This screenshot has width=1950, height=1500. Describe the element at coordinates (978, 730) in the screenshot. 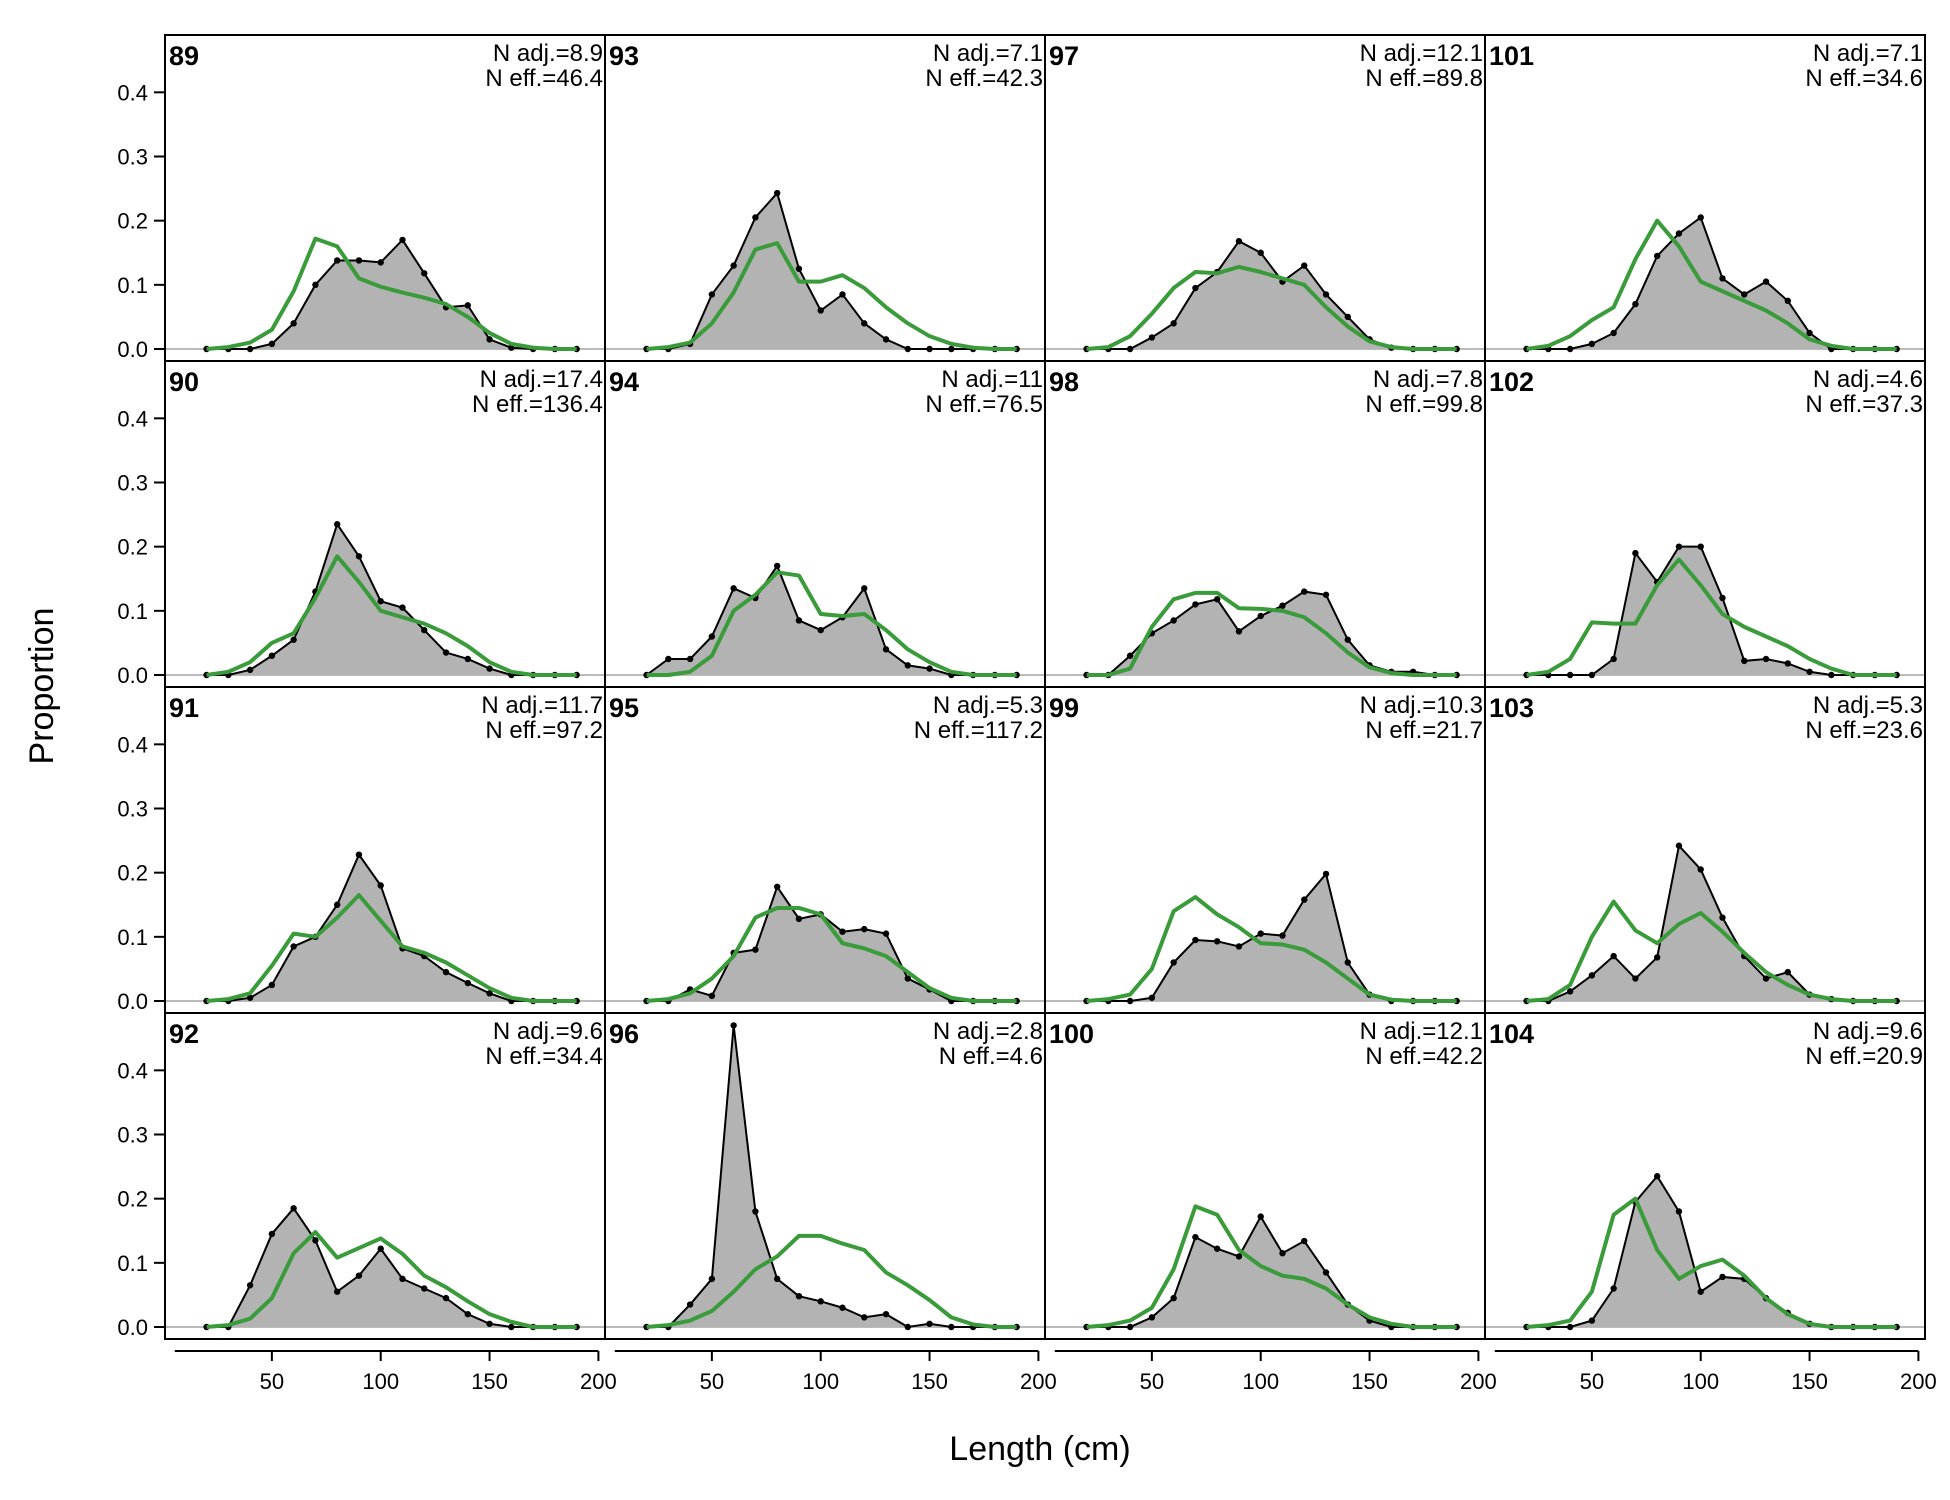

I see `panel-n-eff: N eff.=117.2` at that location.